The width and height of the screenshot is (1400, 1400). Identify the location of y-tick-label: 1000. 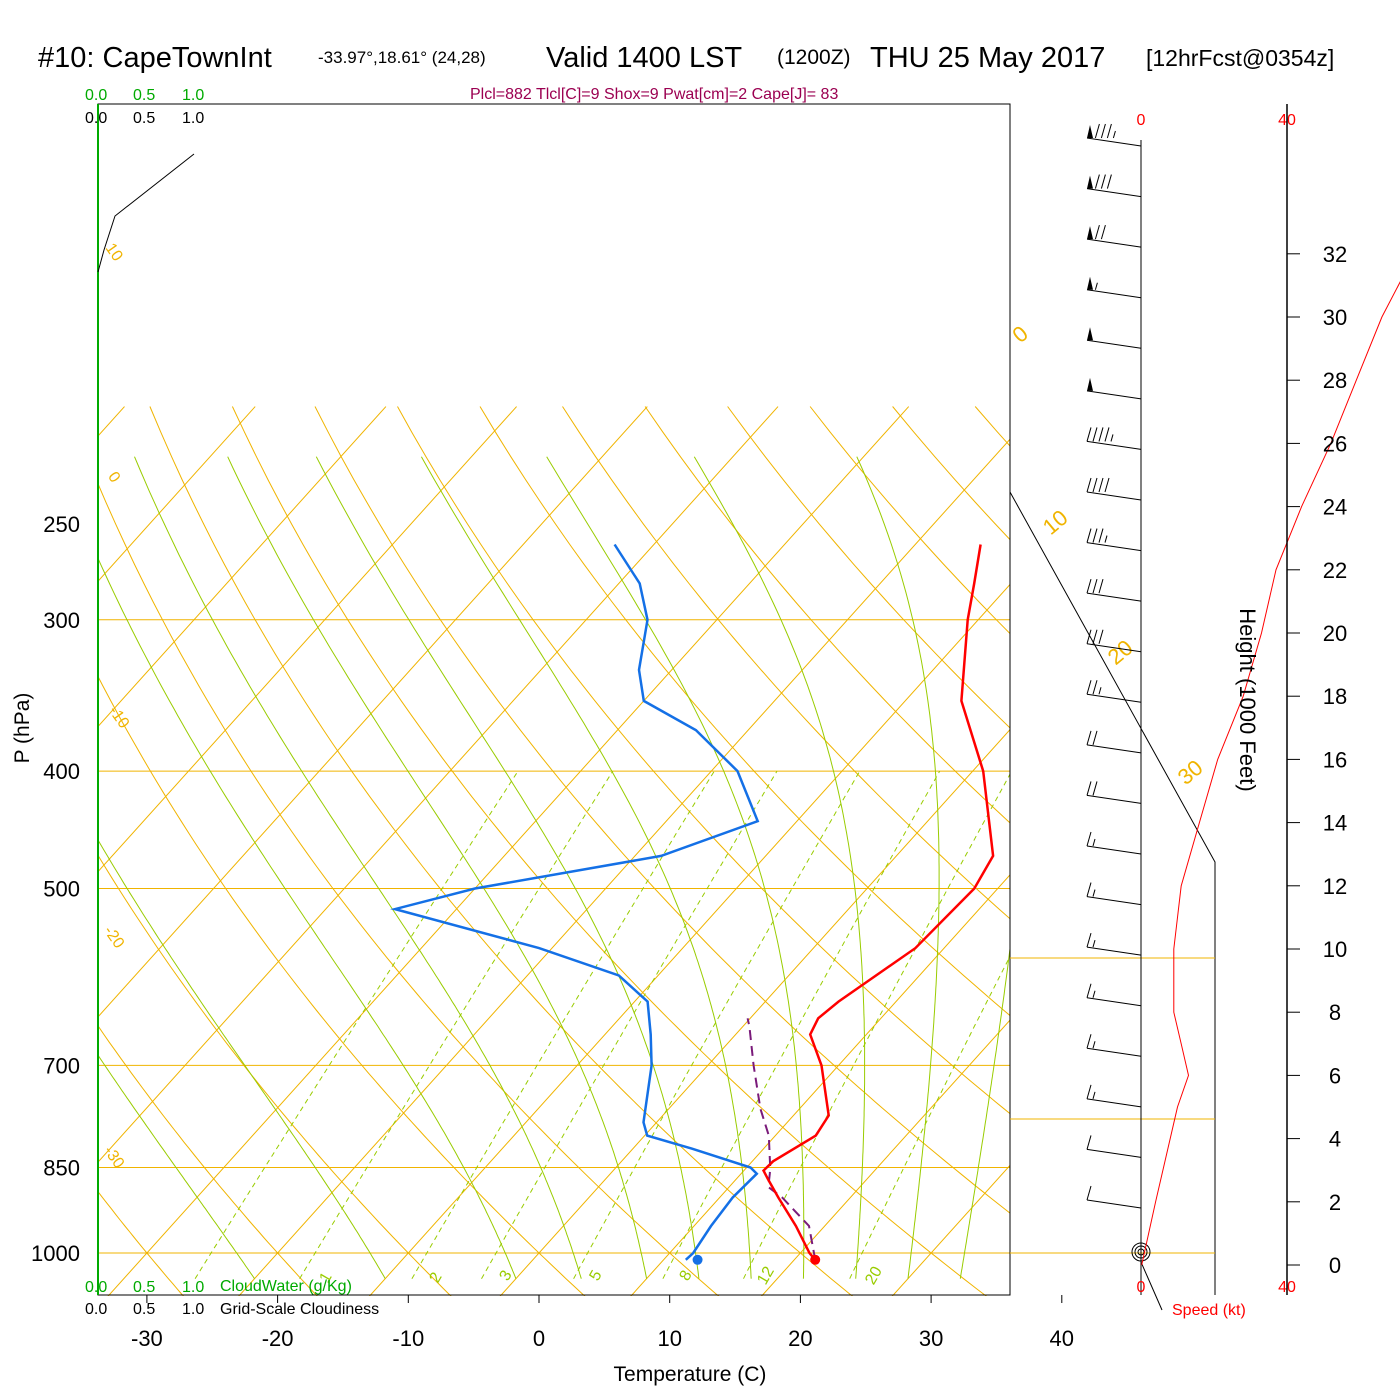
(55, 1253).